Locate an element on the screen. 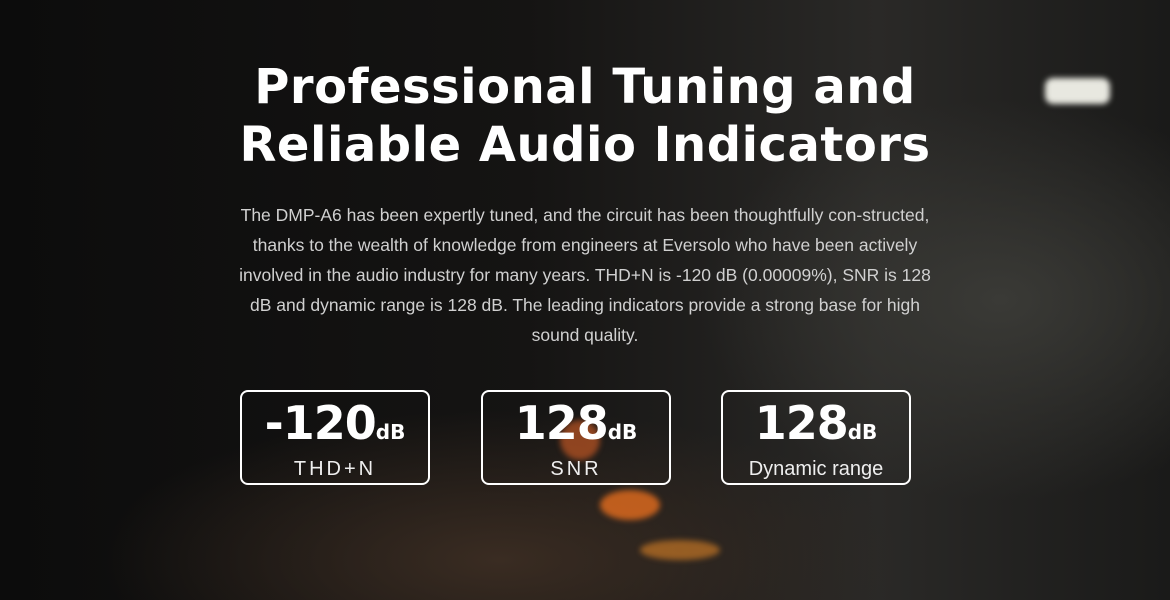 Image resolution: width=1170 pixels, height=600 pixels. indicator-thd-n: -120dB THD+N is located at coordinates (335, 437).